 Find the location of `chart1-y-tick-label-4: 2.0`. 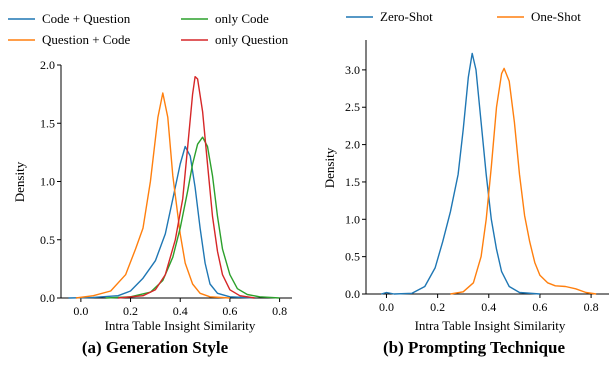

chart1-y-tick-label-4: 2.0 is located at coordinates (47, 65).